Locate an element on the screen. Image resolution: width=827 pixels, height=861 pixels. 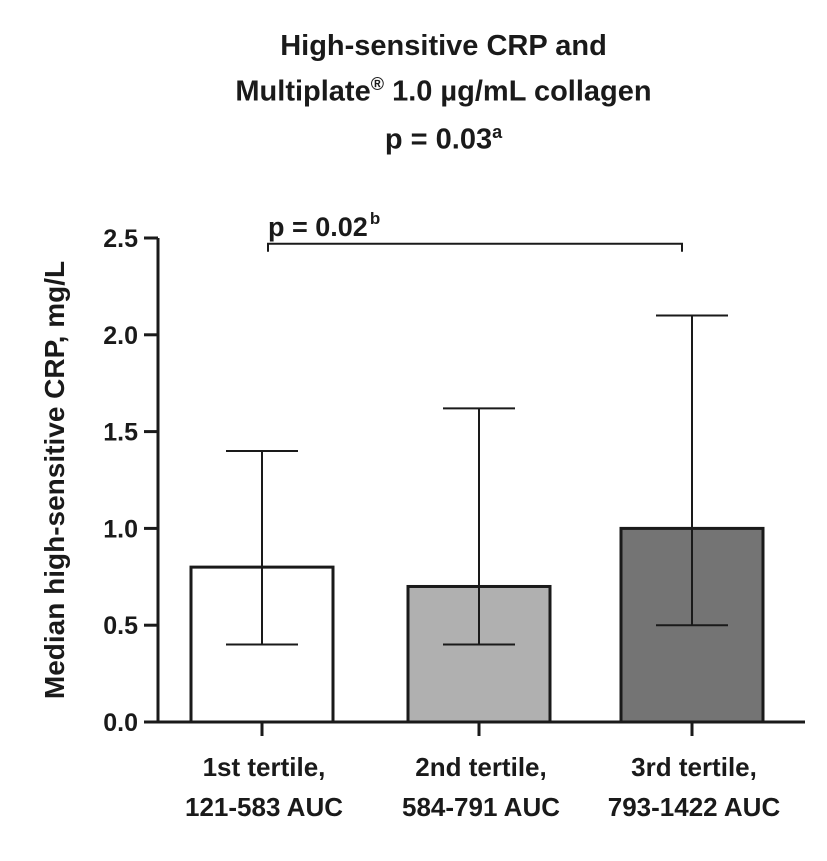
y-axis-label: Median high-sensitive CRP, mg/L is located at coordinates (54, 480).